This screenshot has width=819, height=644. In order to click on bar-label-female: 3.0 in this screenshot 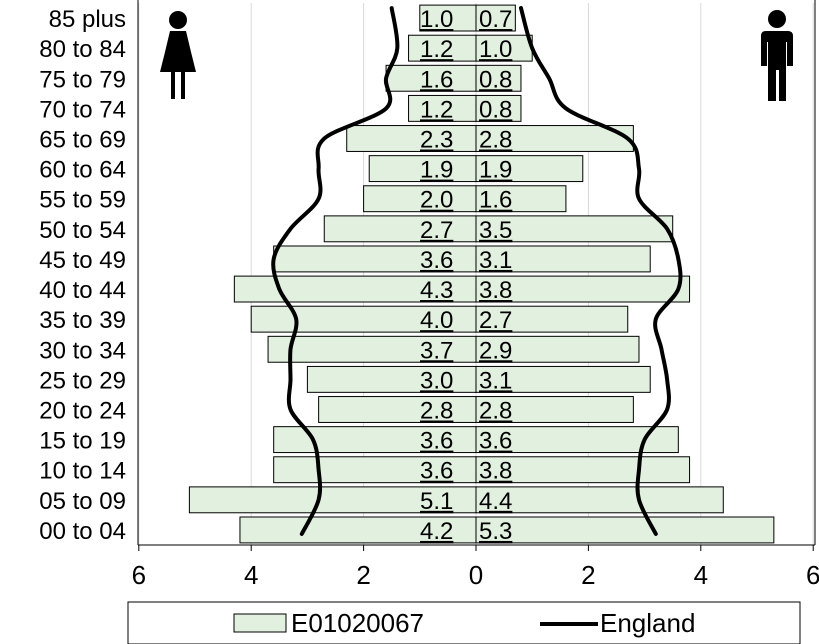, I will do `click(436, 380)`.